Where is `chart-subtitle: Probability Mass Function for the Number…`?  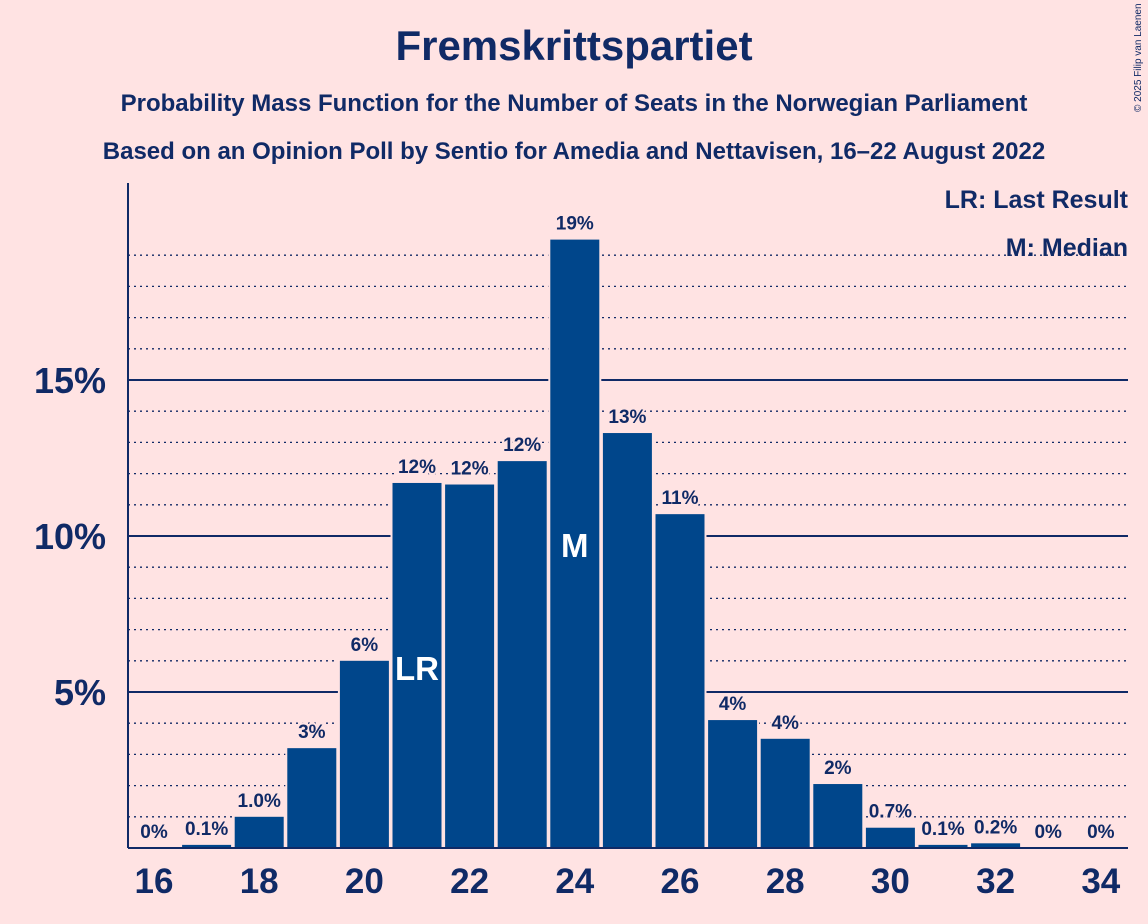
chart-subtitle: Probability Mass Function for the Number… is located at coordinates (574, 103).